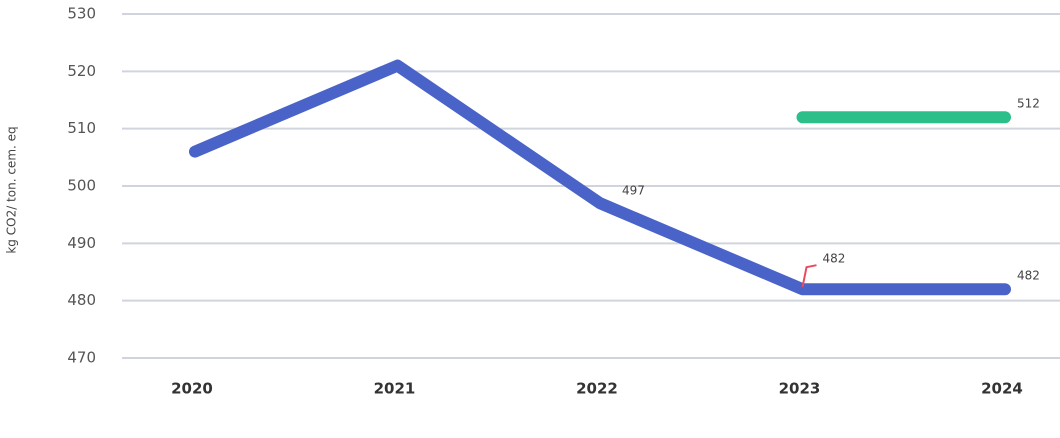 Image resolution: width=1060 pixels, height=438 pixels. Describe the element at coordinates (81, 300) in the screenshot. I see `y-tick-label: 480` at that location.